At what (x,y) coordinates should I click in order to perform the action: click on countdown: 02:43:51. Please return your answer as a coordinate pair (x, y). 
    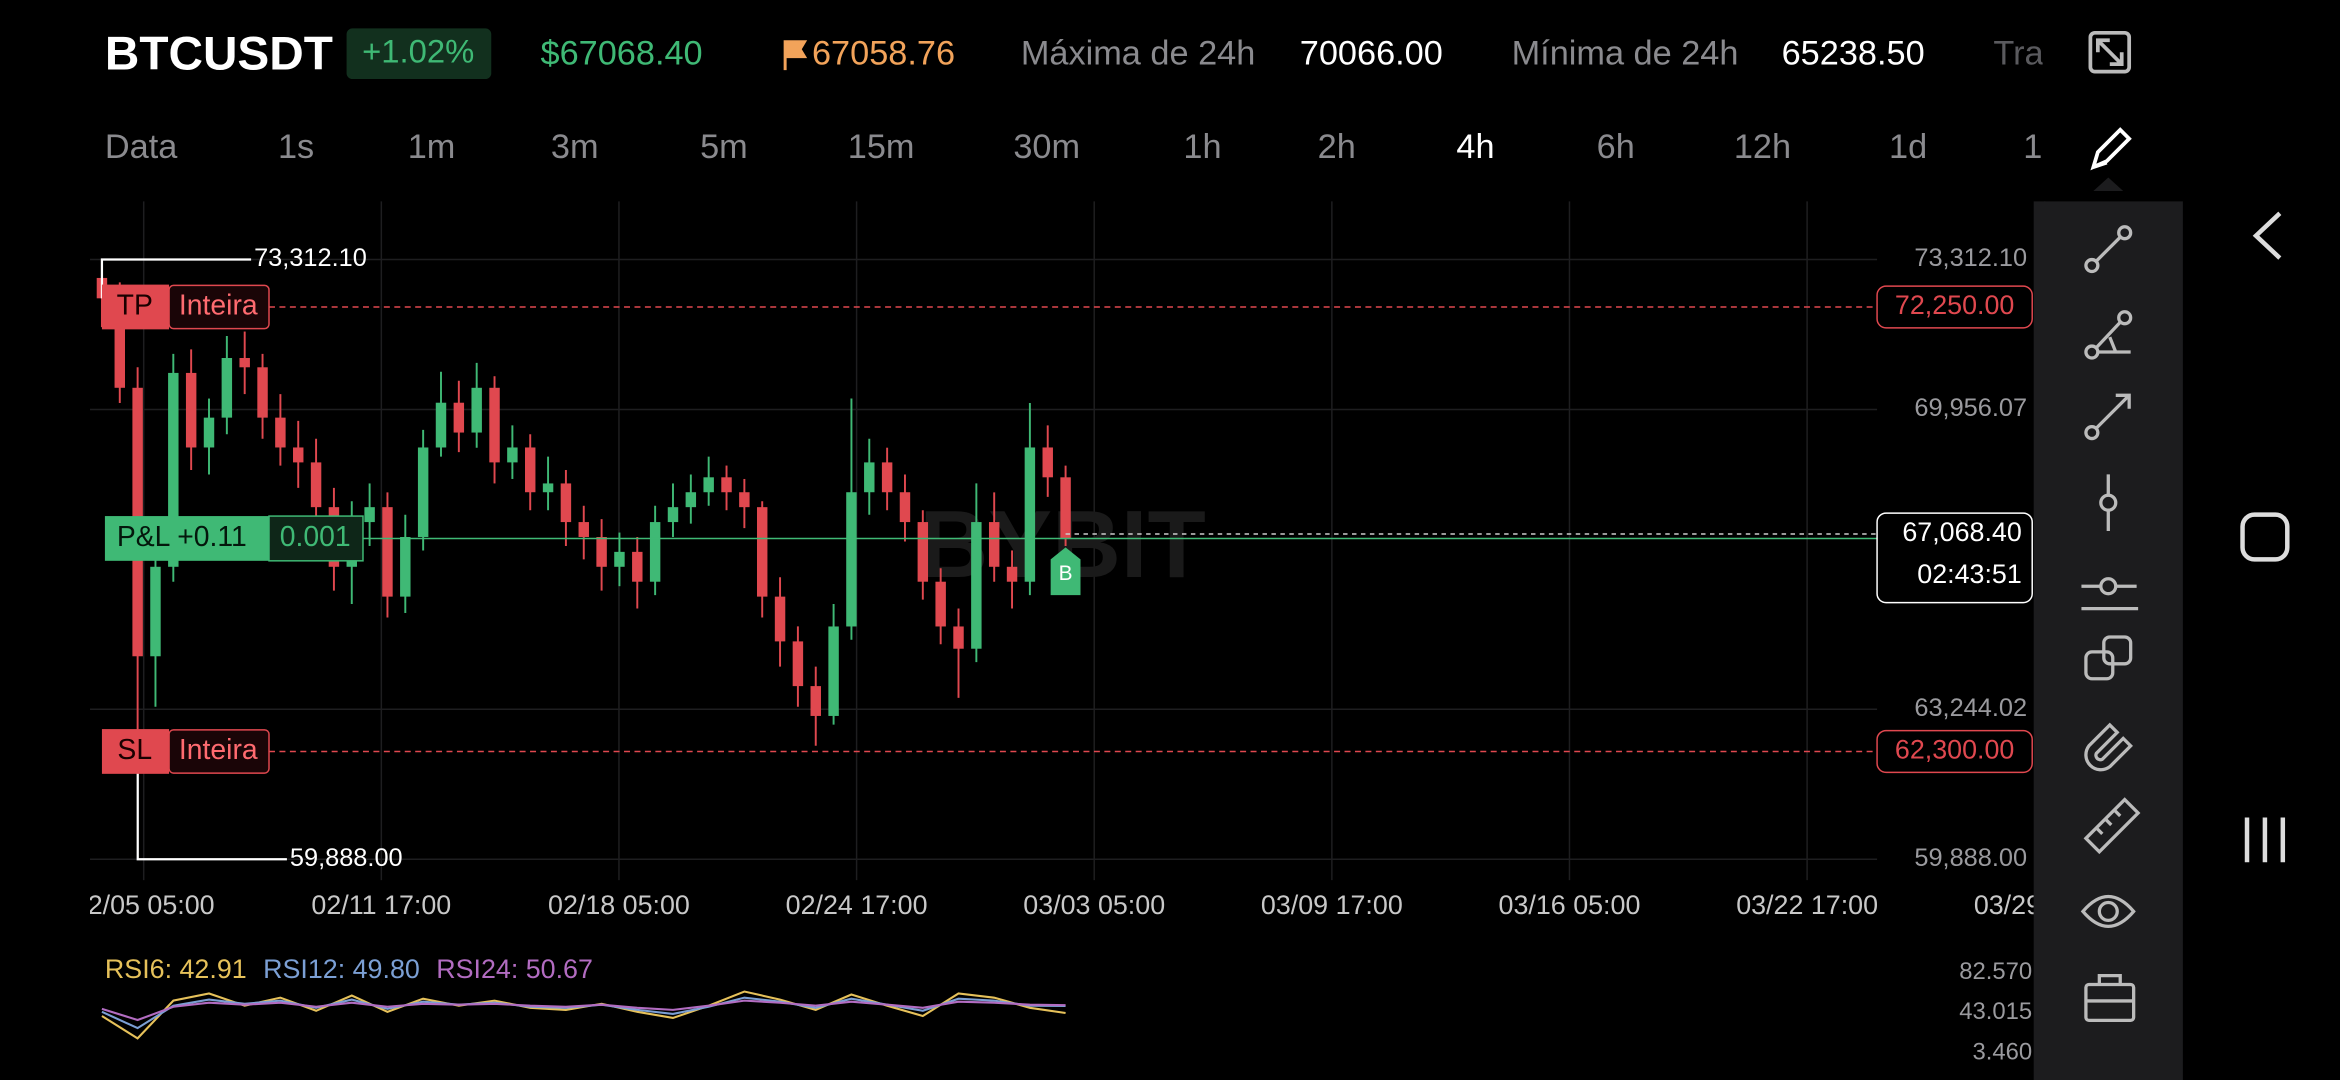
    Looking at the image, I should click on (1969, 574).